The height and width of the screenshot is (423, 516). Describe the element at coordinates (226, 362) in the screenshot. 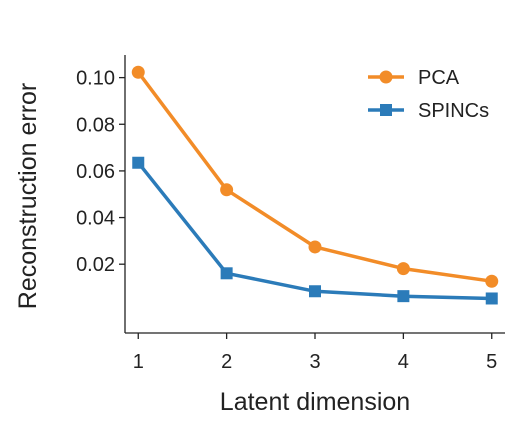

I see `x-tick-label: 2` at that location.